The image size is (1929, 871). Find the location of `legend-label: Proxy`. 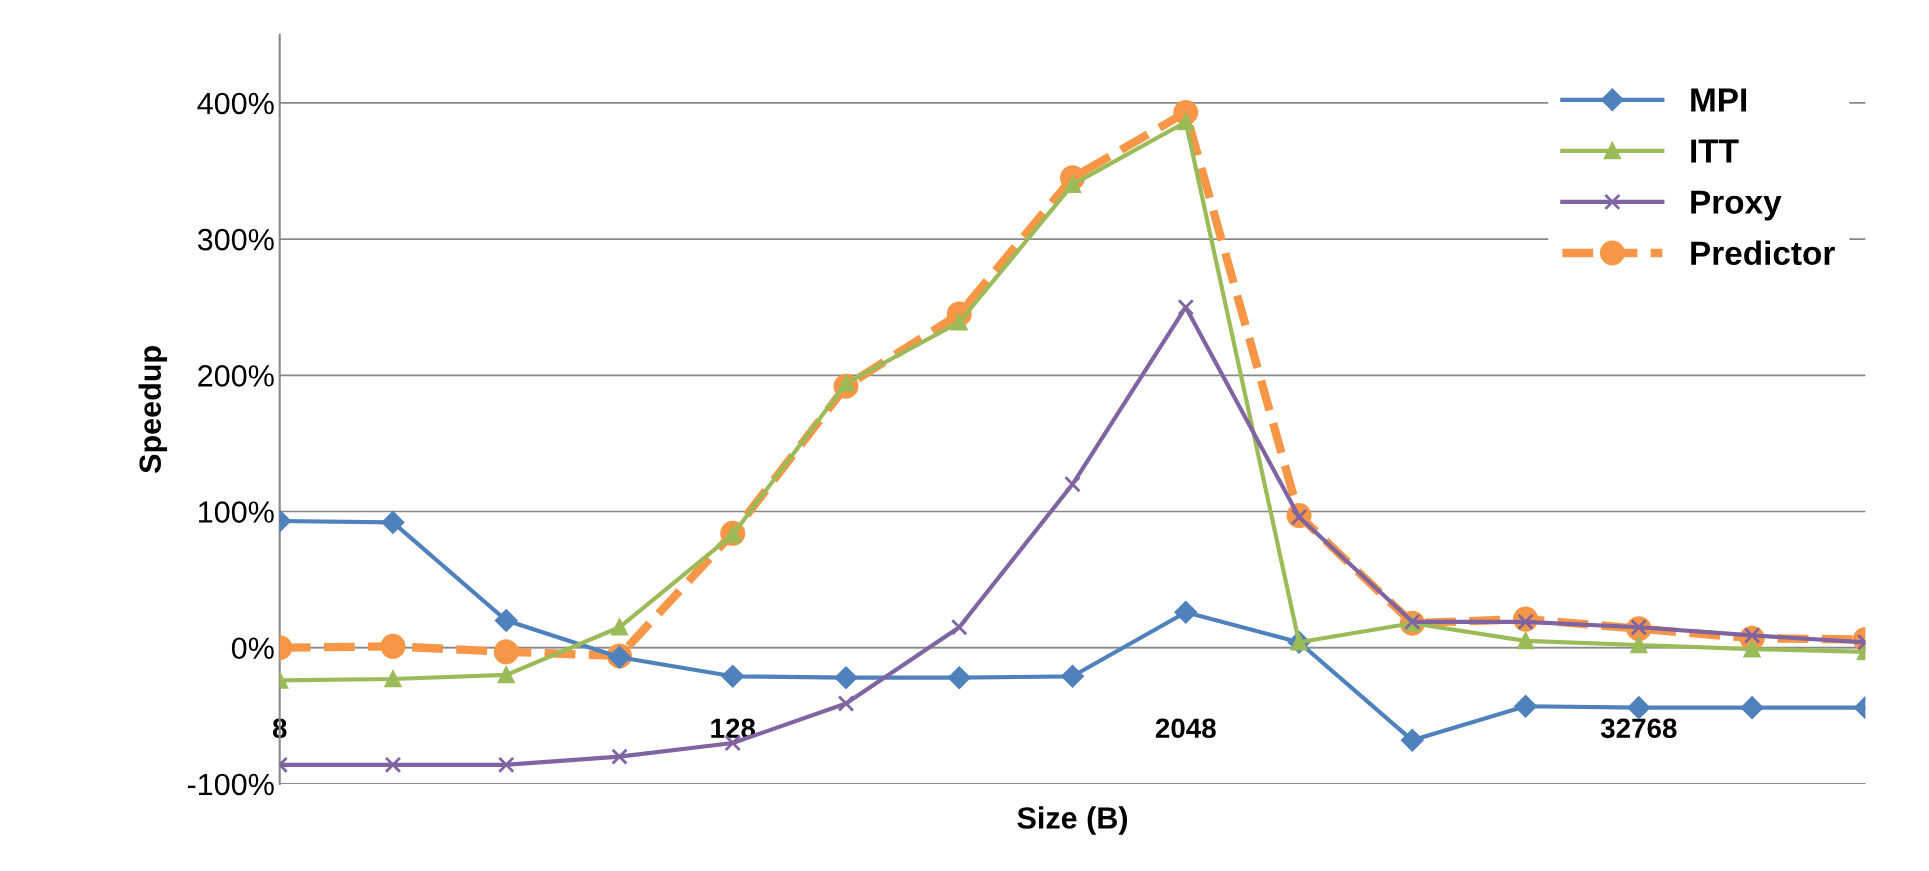

legend-label: Proxy is located at coordinates (1736, 205).